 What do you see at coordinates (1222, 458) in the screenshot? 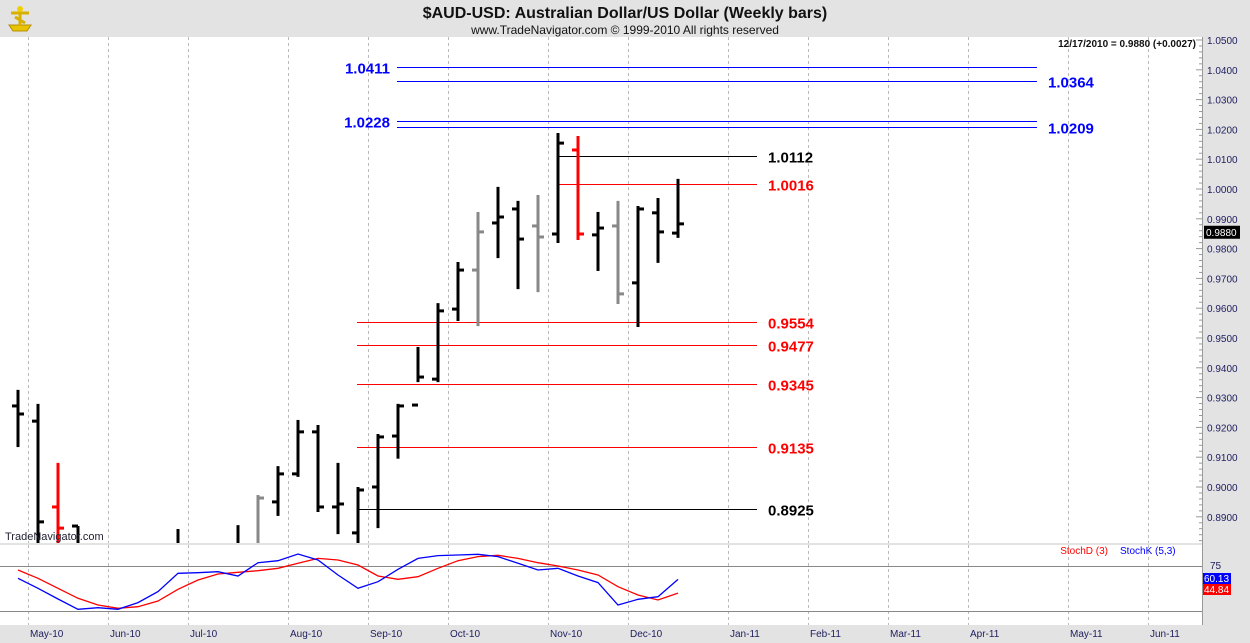
I see `y-tick-label: 0.9100` at bounding box center [1222, 458].